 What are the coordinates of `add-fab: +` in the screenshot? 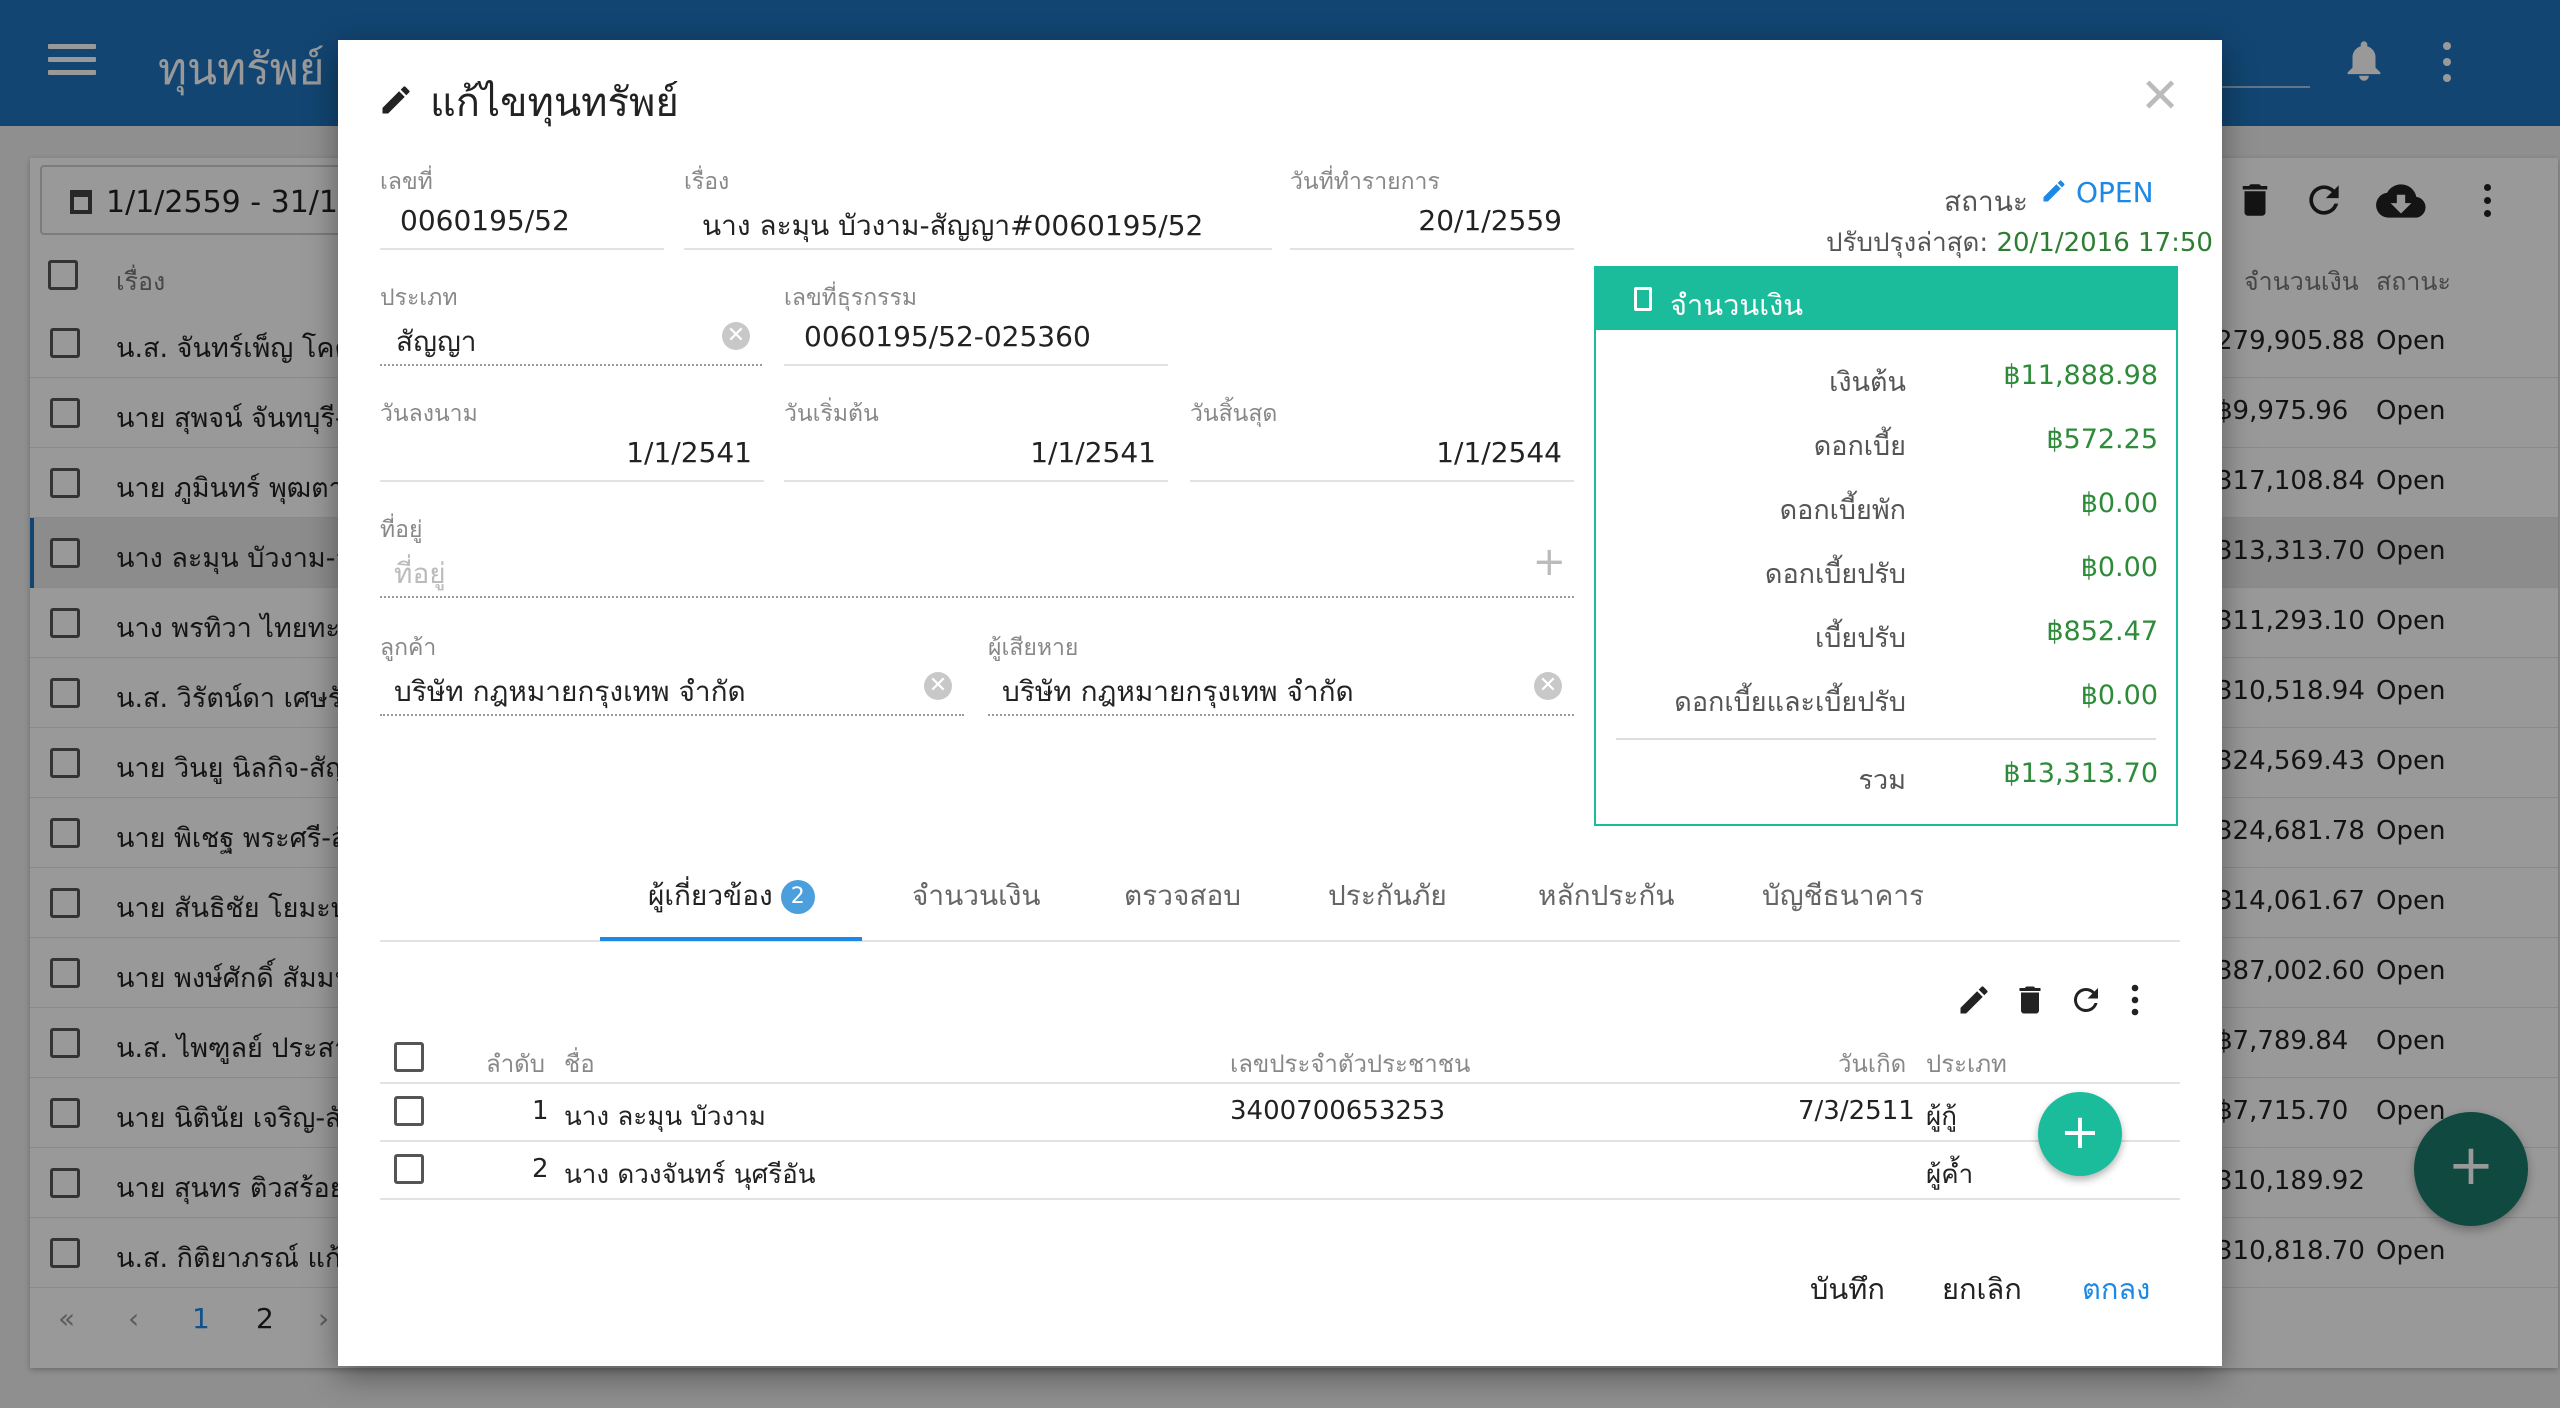 It's located at (2471, 1169).